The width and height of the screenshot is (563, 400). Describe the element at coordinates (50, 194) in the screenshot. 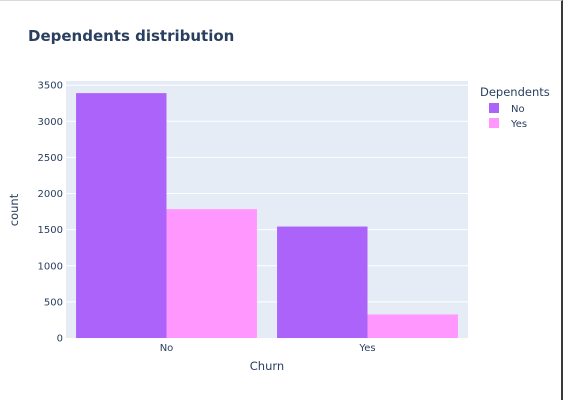

I see `y-tick-label: 2000` at that location.